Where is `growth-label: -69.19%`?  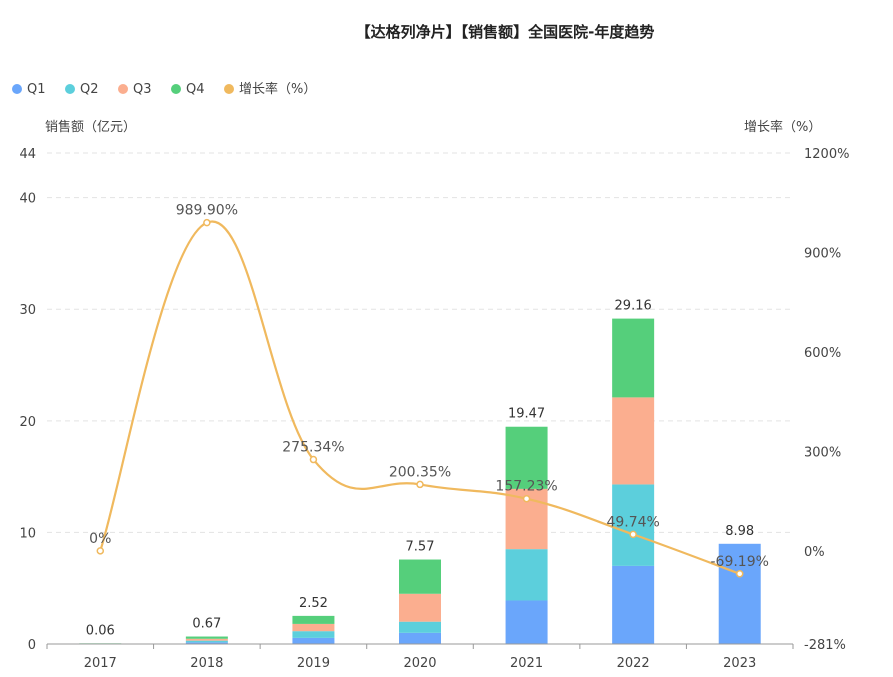 growth-label: -69.19% is located at coordinates (739, 562).